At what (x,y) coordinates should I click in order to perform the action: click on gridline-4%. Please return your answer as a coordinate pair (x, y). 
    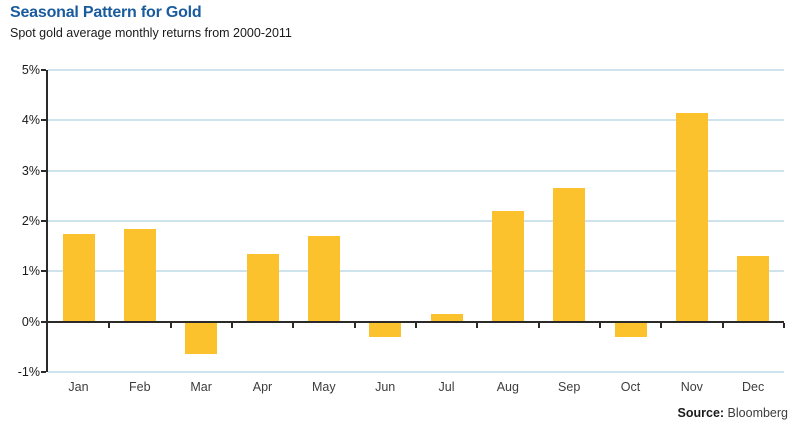
    Looking at the image, I should click on (416, 120).